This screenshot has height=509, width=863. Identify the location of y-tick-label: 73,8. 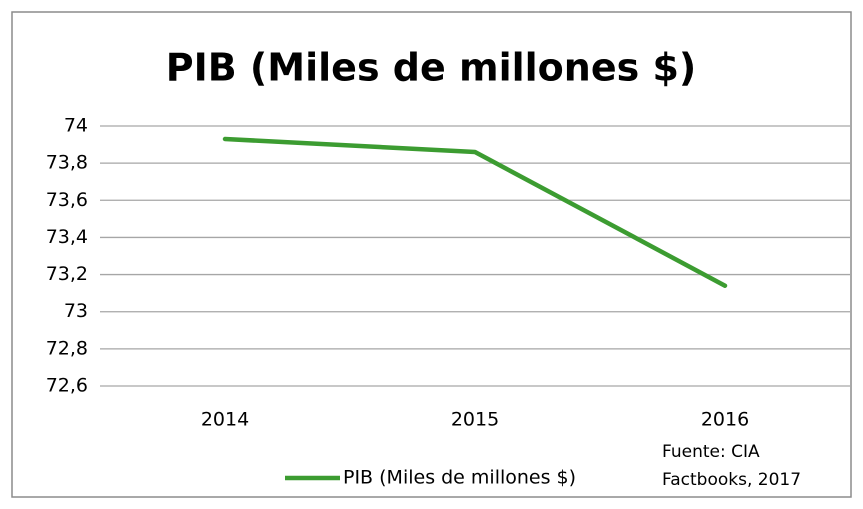
(67, 163).